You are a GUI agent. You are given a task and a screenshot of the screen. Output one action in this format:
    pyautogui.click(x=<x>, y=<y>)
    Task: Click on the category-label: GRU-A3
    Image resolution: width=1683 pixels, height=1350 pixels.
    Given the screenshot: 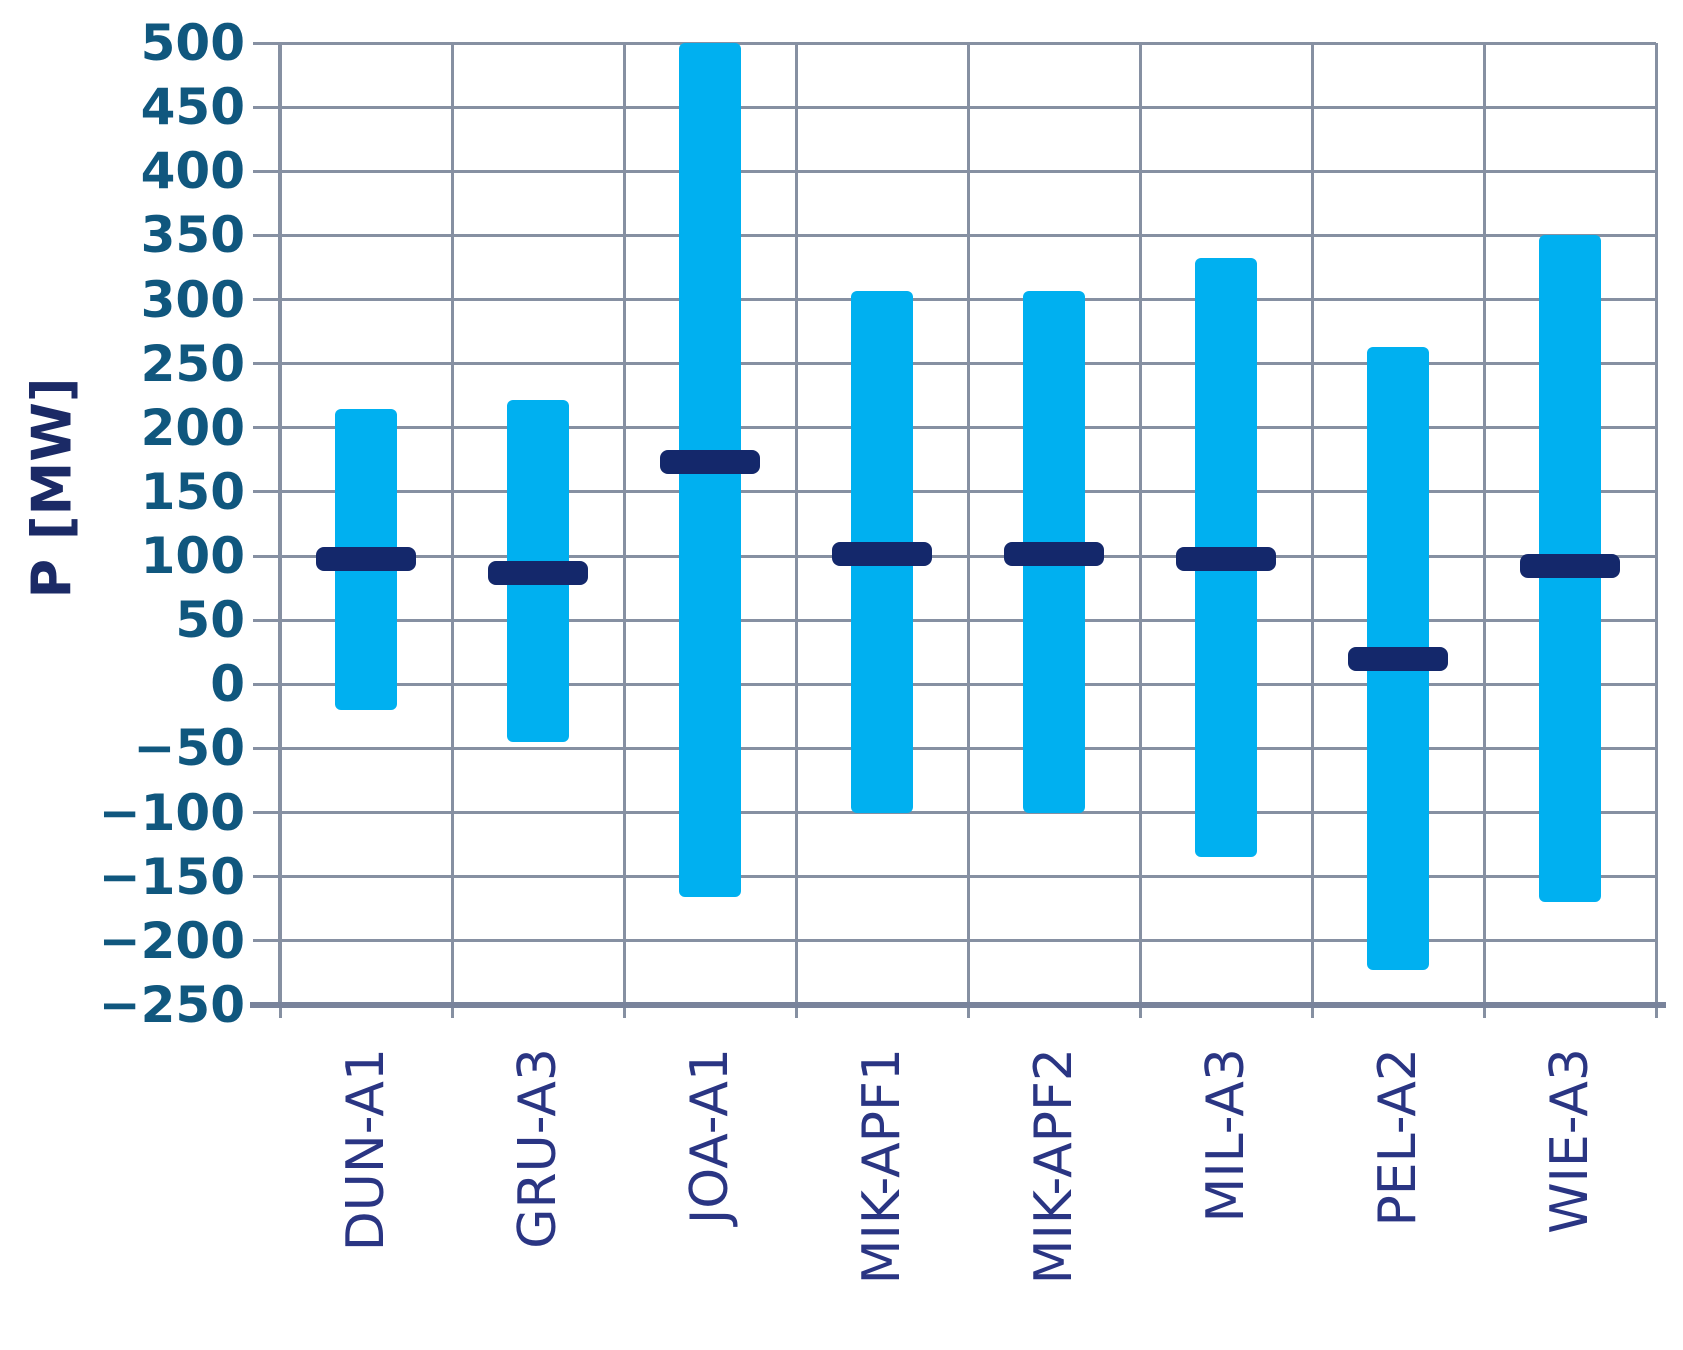 What is the action you would take?
    pyautogui.click(x=538, y=1148)
    